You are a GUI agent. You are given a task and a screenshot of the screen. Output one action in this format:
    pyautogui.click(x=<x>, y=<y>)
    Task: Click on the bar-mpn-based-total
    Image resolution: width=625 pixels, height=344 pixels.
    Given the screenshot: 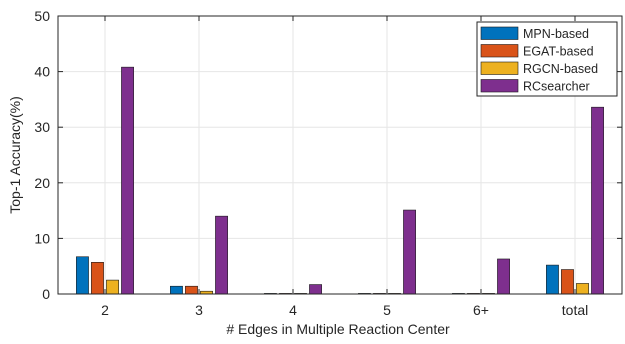 What is the action you would take?
    pyautogui.click(x=552, y=279)
    